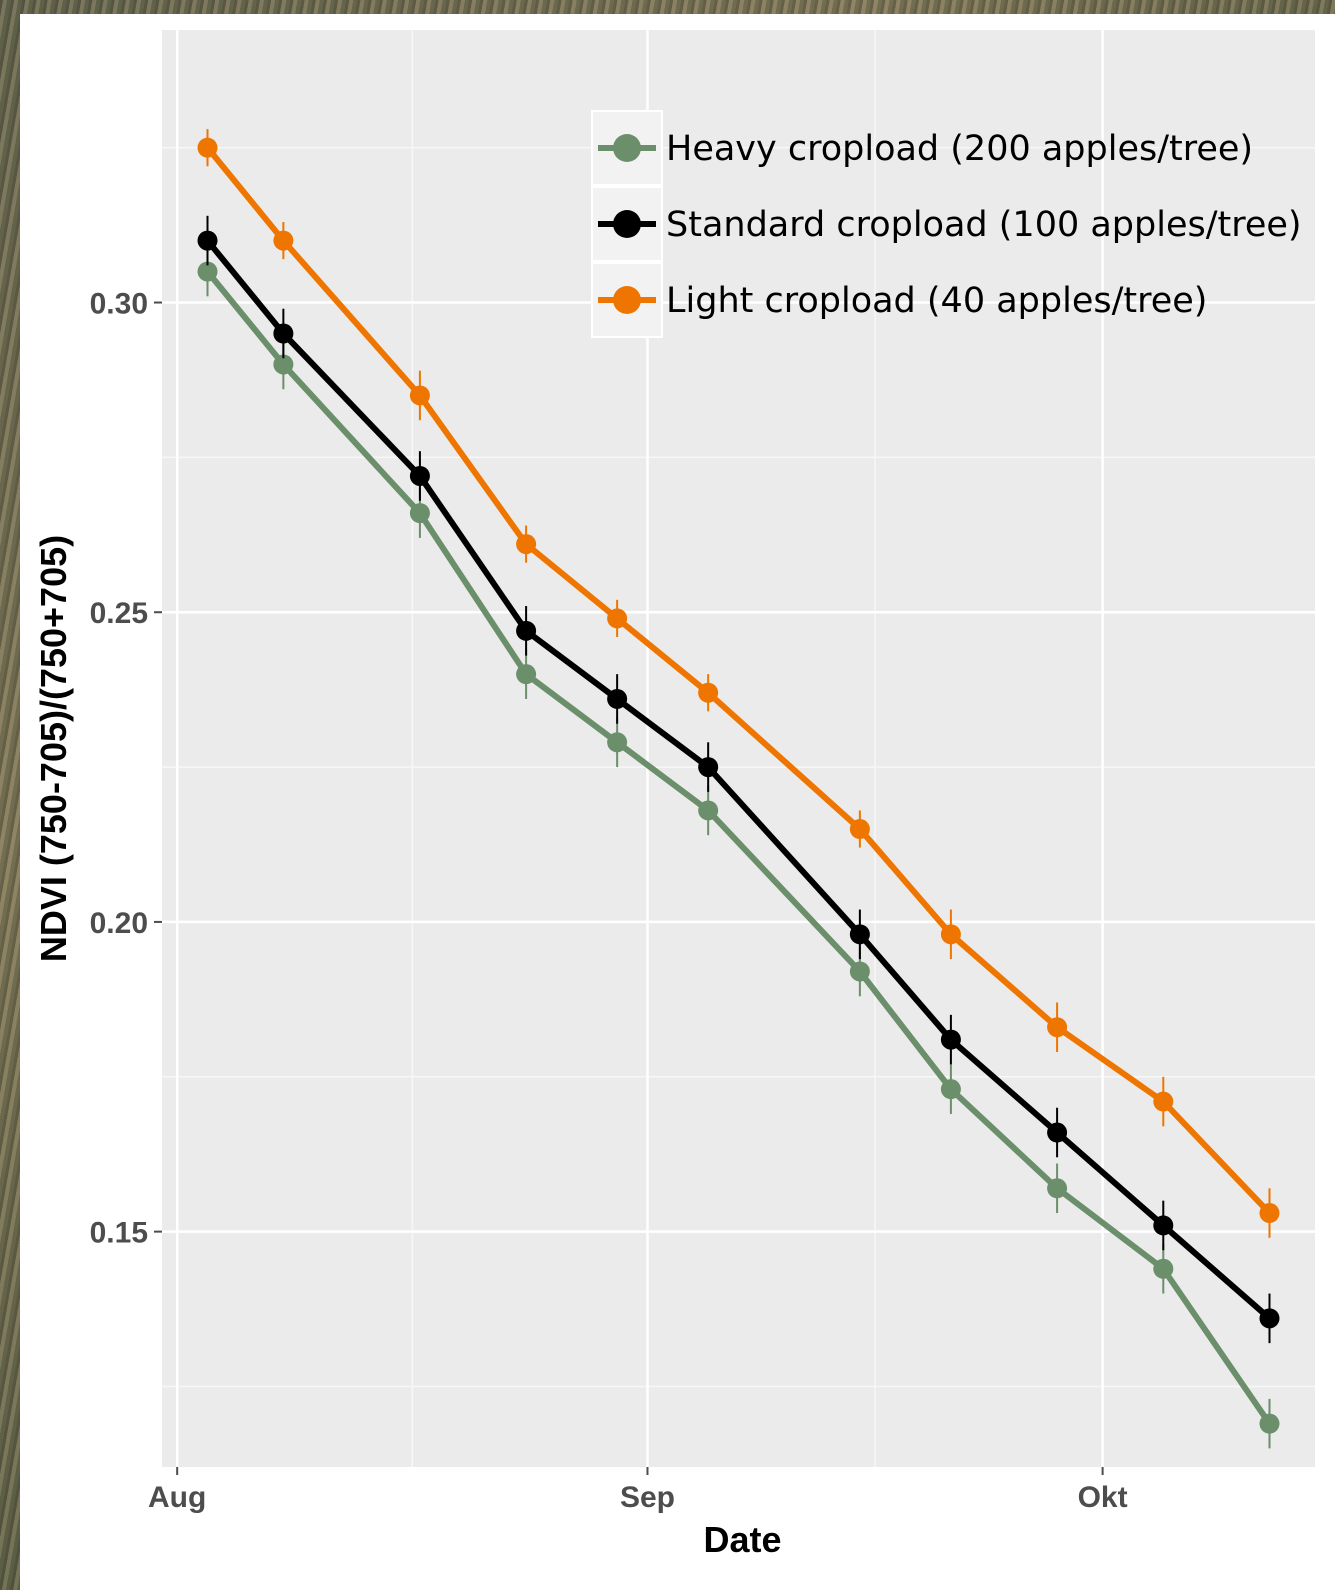 This screenshot has width=1335, height=1590. Describe the element at coordinates (119, 304) in the screenshot. I see `y-tick-label: 0.30` at that location.